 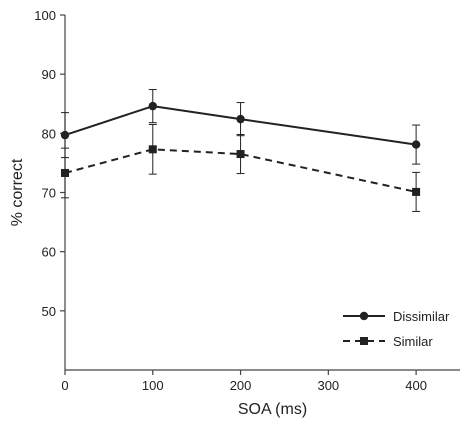 I want to click on y-axis-title: % correct, so click(x=17, y=192).